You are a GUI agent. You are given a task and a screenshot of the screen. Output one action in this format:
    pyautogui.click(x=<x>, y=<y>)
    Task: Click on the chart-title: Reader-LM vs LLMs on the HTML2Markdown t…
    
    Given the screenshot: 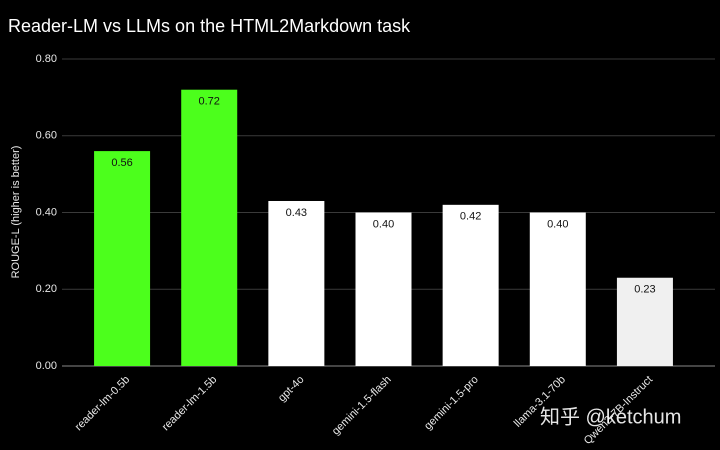 What is the action you would take?
    pyautogui.click(x=209, y=26)
    